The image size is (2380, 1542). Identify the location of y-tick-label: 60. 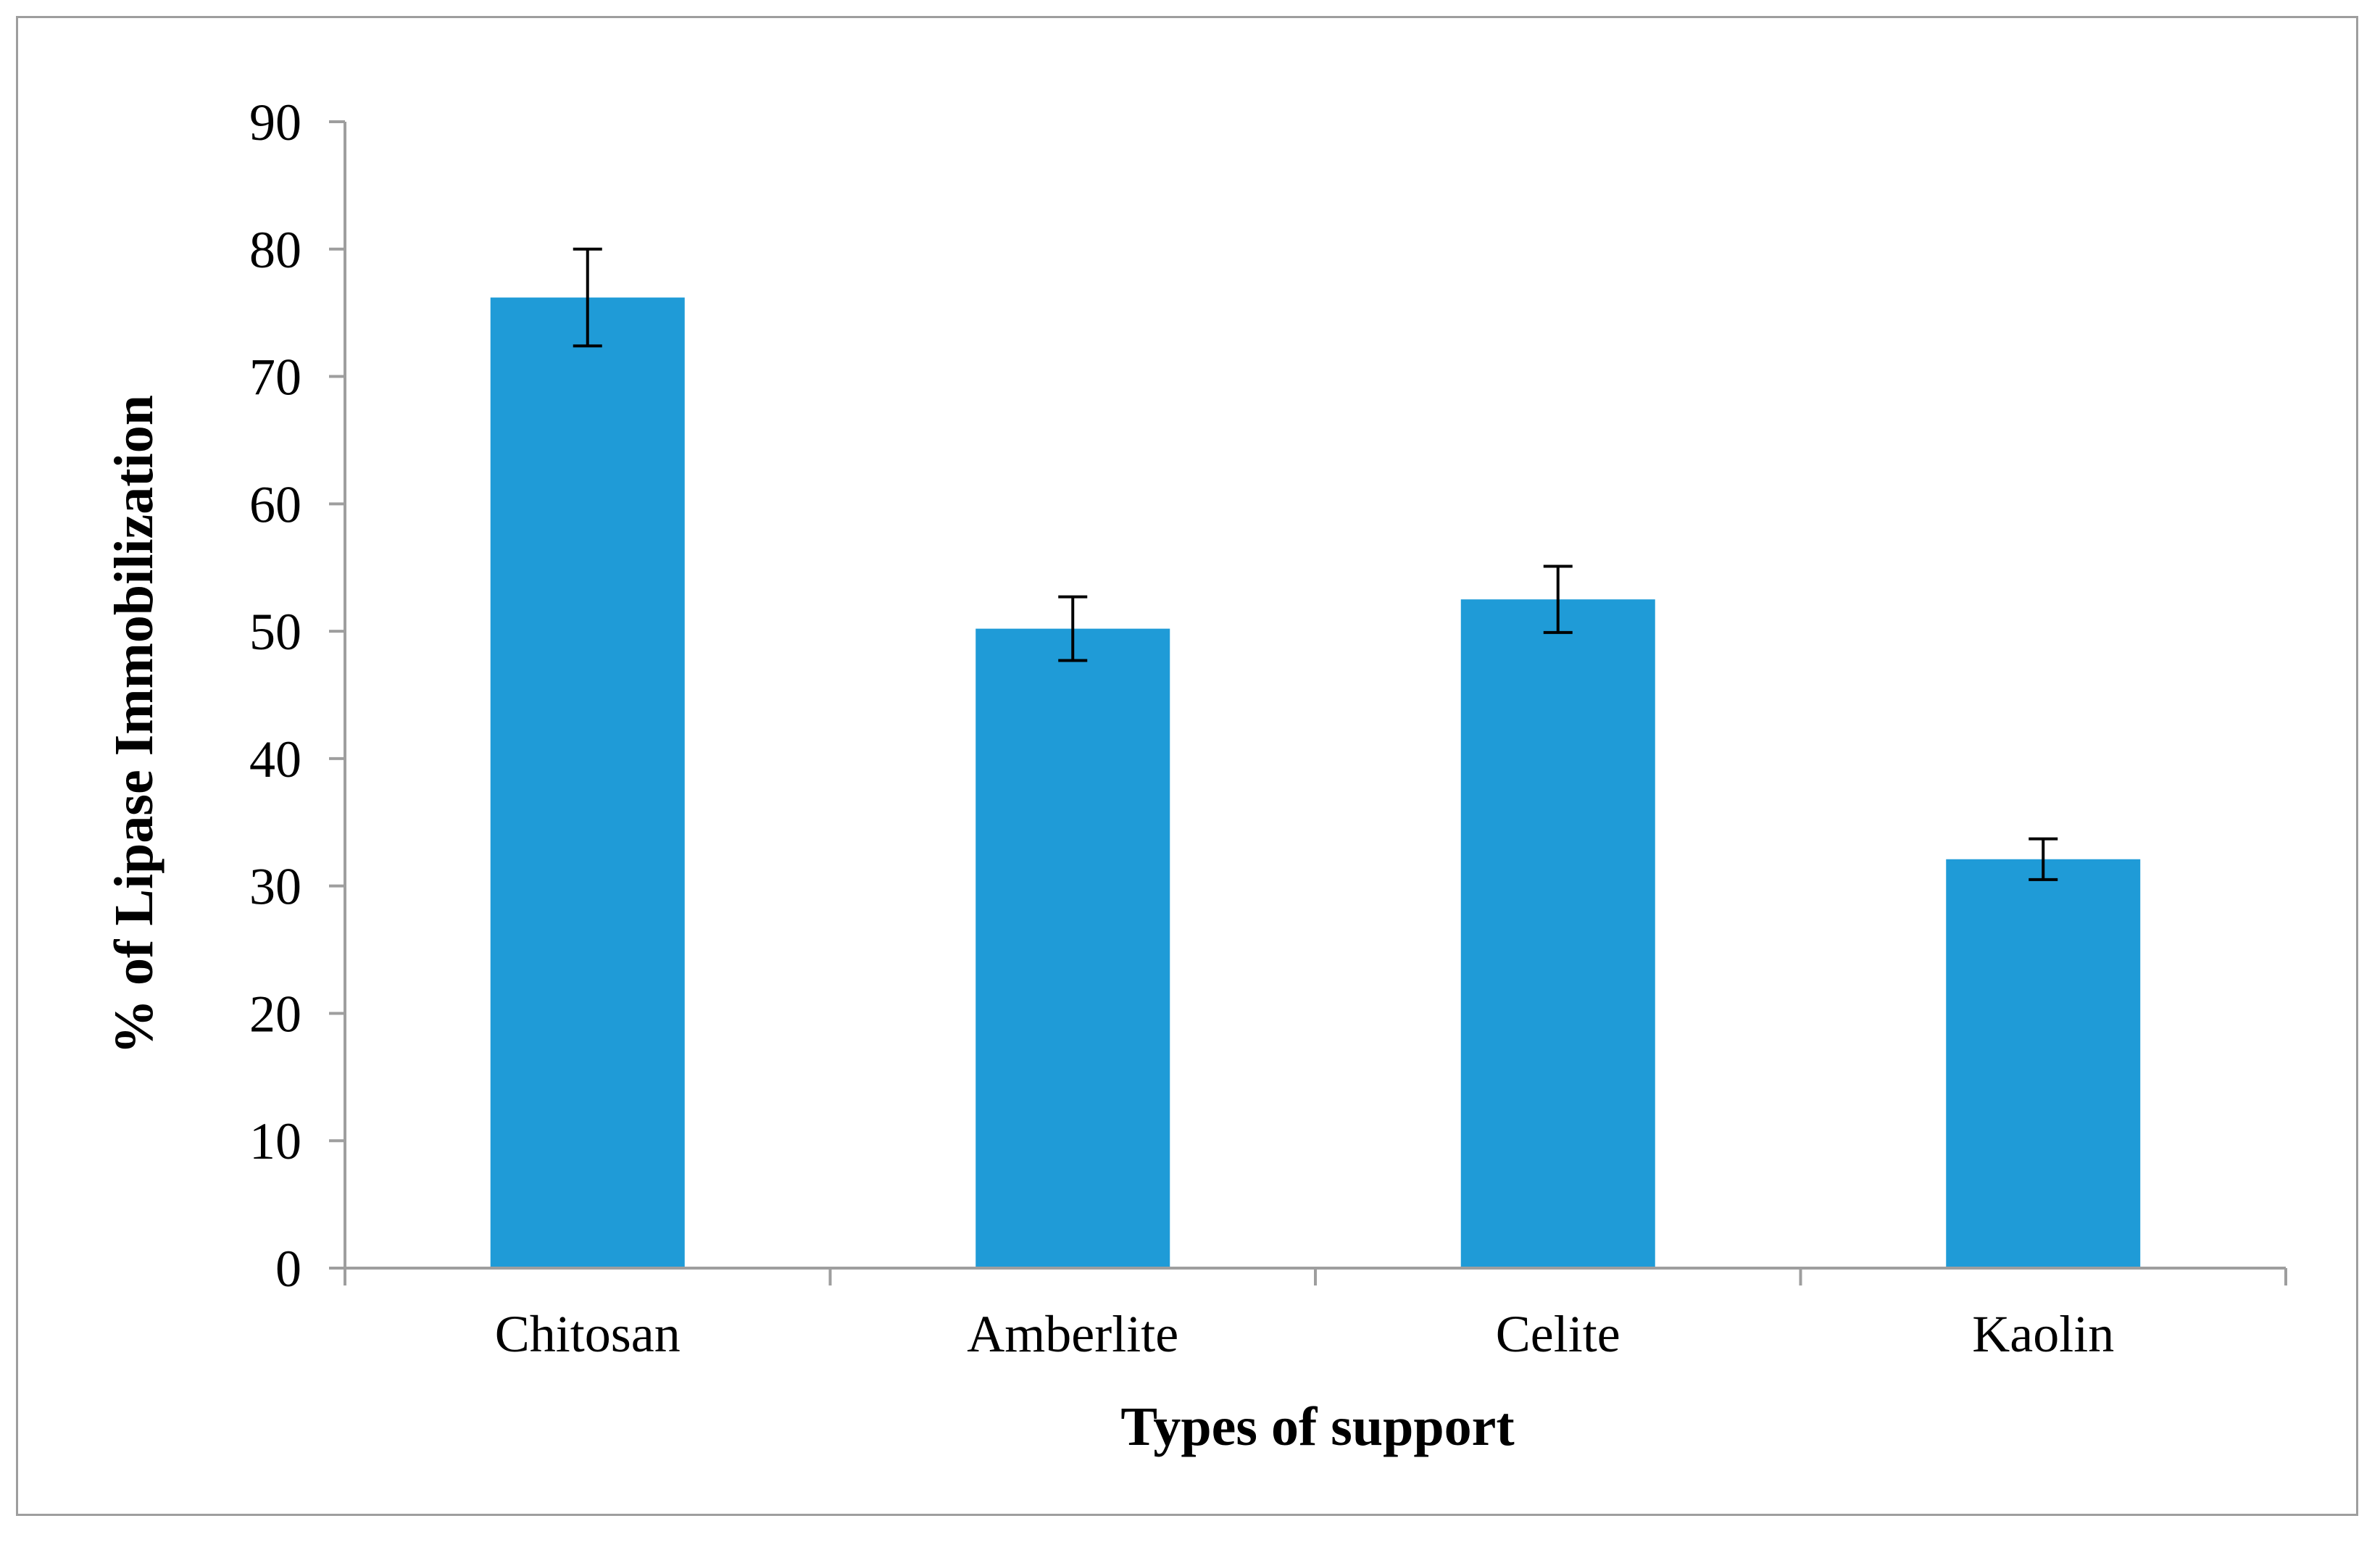
(275, 504).